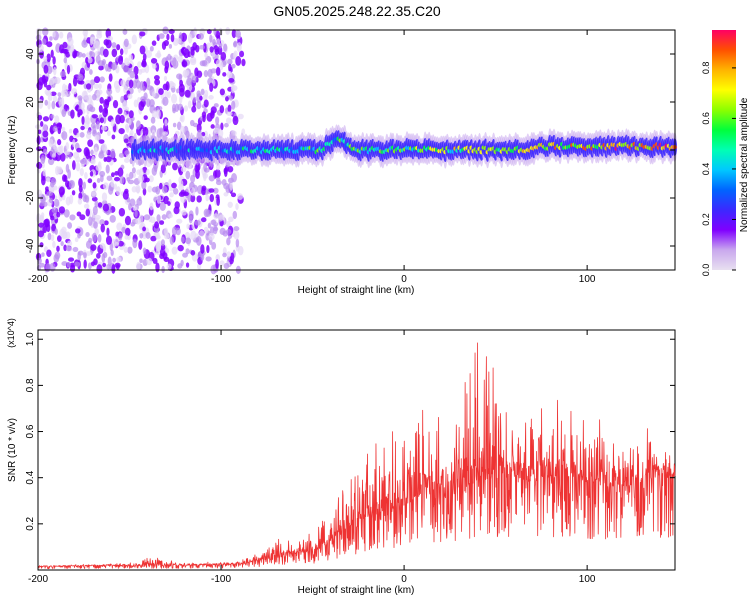 Image resolution: width=750 pixels, height=600 pixels. I want to click on spectrogram-ytick-label: 0, so click(30, 150).